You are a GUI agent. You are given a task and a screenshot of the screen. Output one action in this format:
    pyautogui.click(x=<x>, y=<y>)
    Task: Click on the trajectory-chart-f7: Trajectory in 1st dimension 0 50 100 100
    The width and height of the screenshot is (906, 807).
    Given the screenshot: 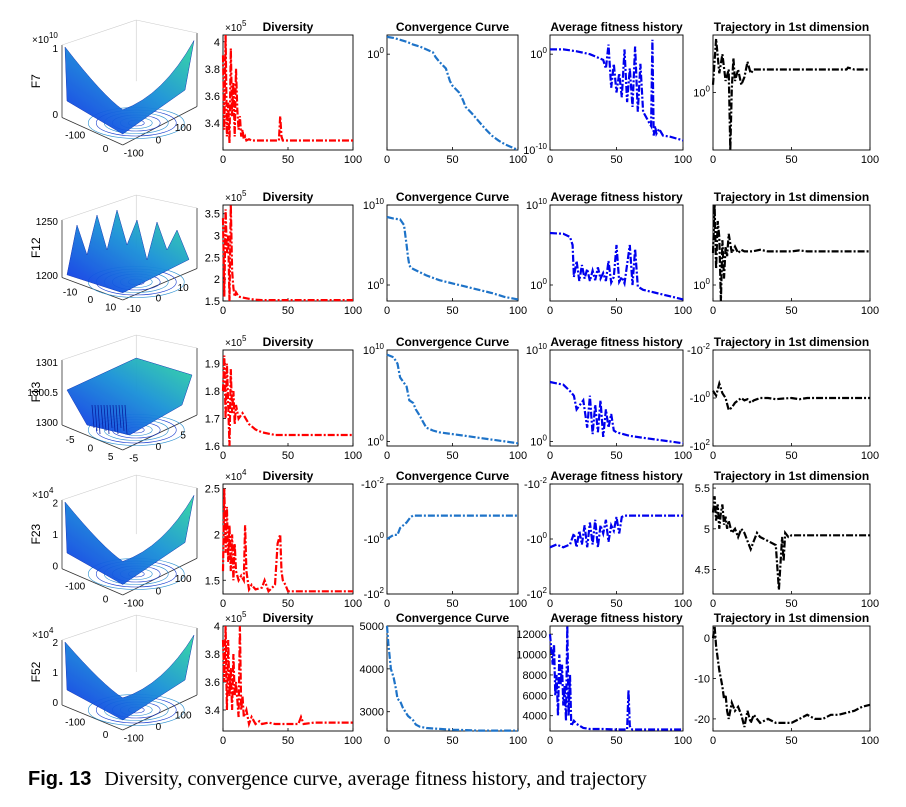 What is the action you would take?
    pyautogui.click(x=786, y=93)
    